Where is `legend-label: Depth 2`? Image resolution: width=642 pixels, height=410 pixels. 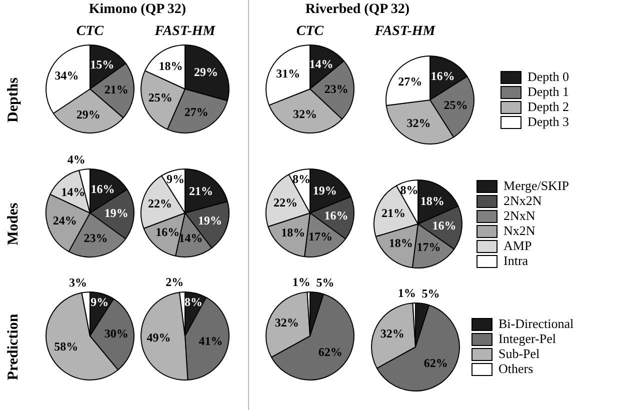
legend-label: Depth 2 is located at coordinates (548, 106).